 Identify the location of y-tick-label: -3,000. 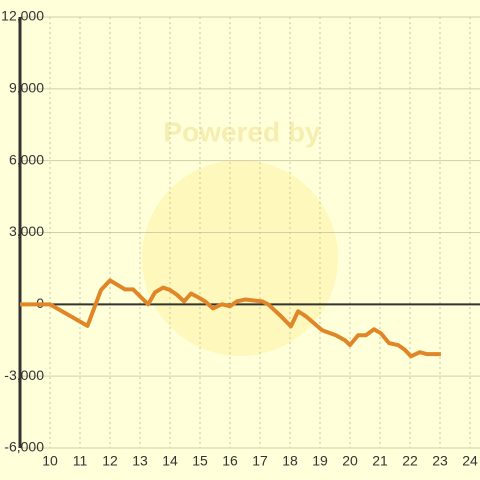
(24, 375).